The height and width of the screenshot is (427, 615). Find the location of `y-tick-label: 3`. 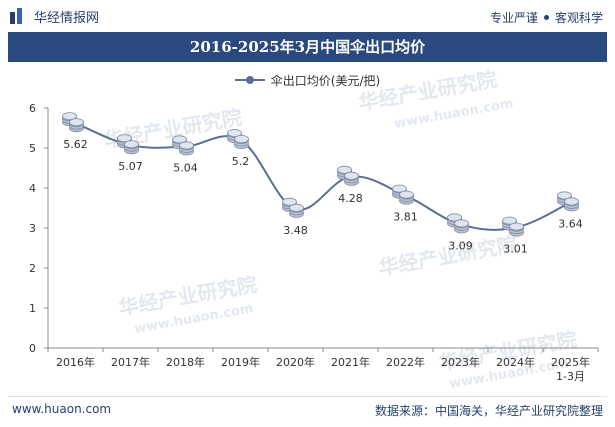

y-tick-label: 3 is located at coordinates (32, 228).